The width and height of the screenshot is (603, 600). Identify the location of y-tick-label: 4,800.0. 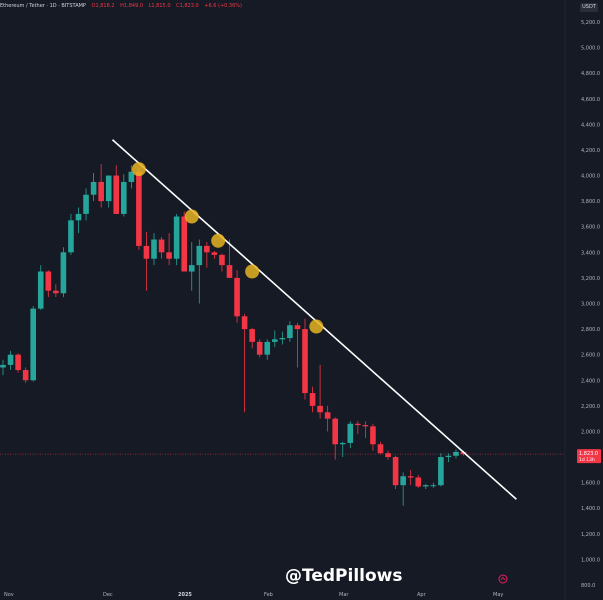
(590, 74).